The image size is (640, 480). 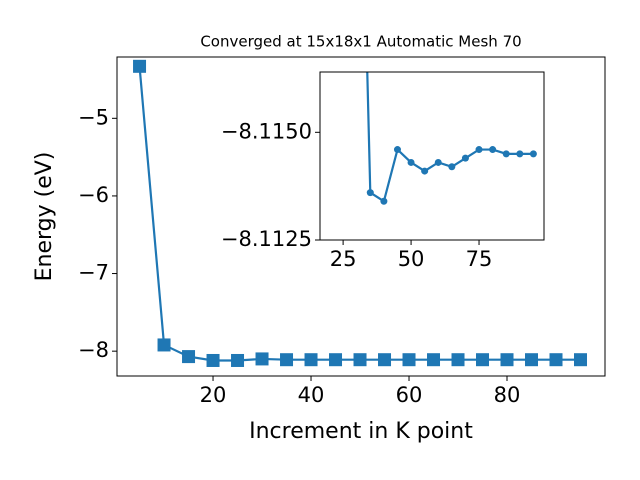 I want to click on x-tick-label: 75, so click(x=479, y=259).